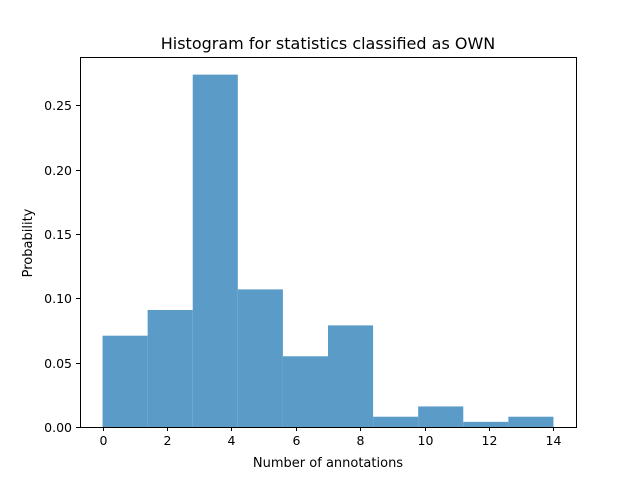  Describe the element at coordinates (331, 437) in the screenshot. I see `x-ticks-group: 0 2 4 6 8 10 12 14` at that location.